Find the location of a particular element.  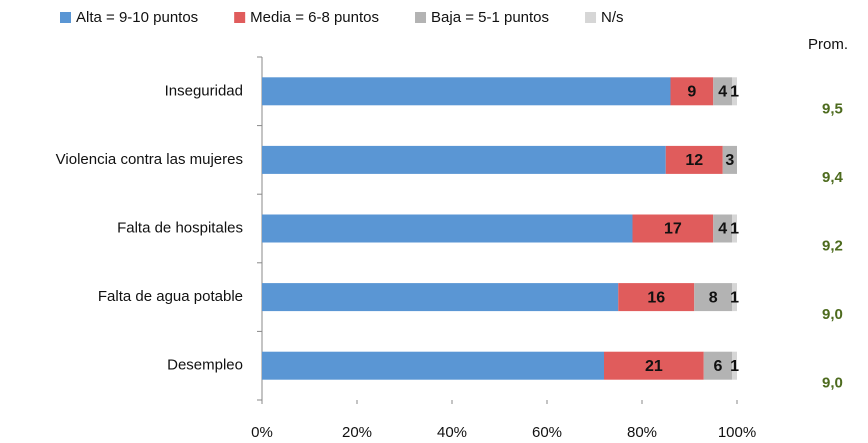

data-label: 3 is located at coordinates (729, 160).